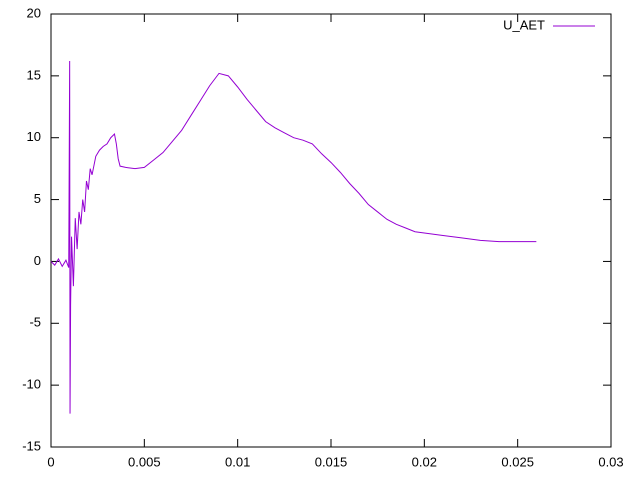  What do you see at coordinates (35, 322) in the screenshot?
I see `y-tick-label: -5` at bounding box center [35, 322].